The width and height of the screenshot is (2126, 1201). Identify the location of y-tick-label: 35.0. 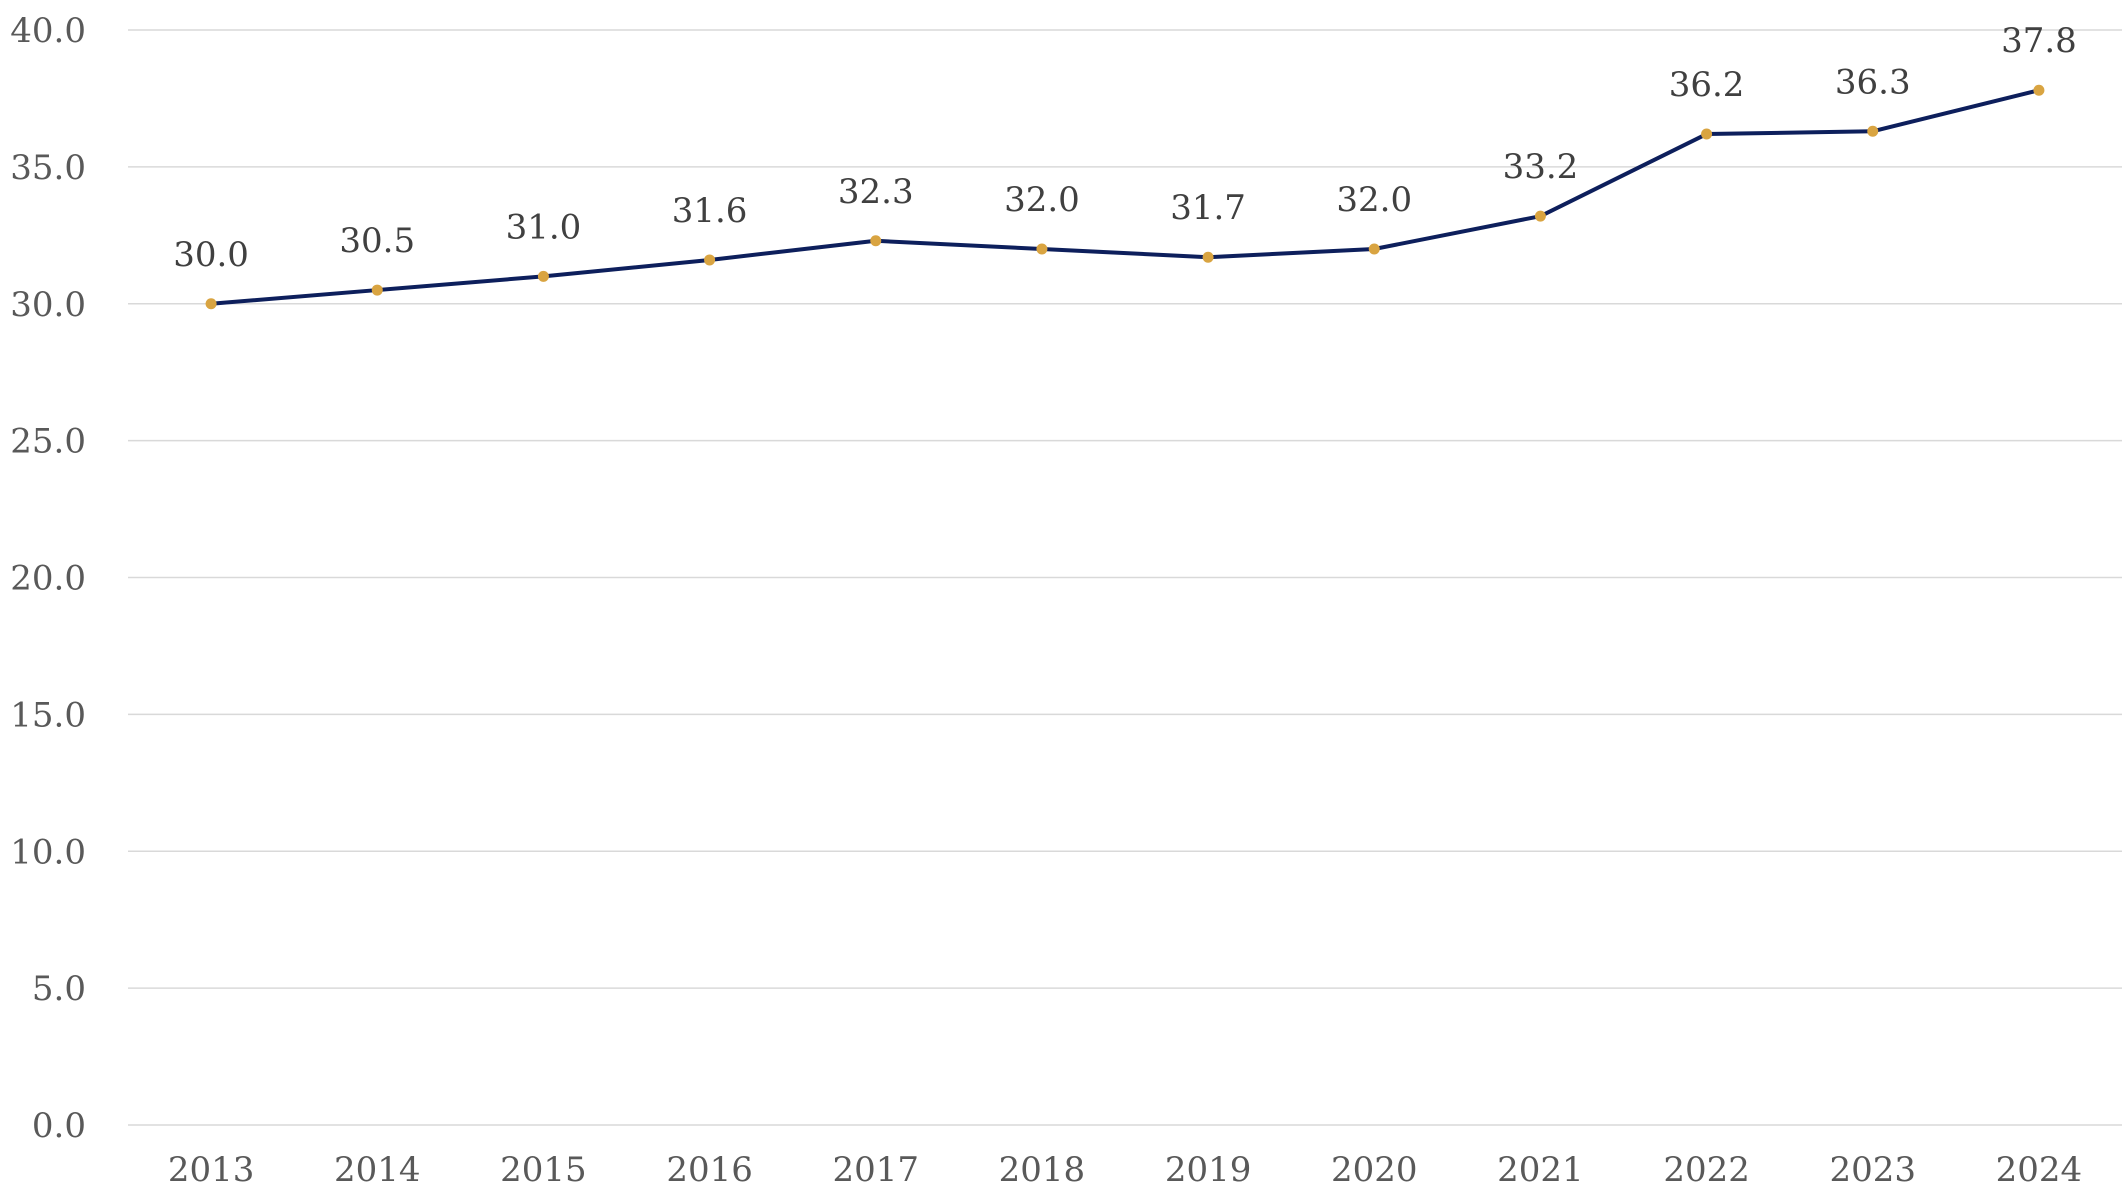
(48, 168).